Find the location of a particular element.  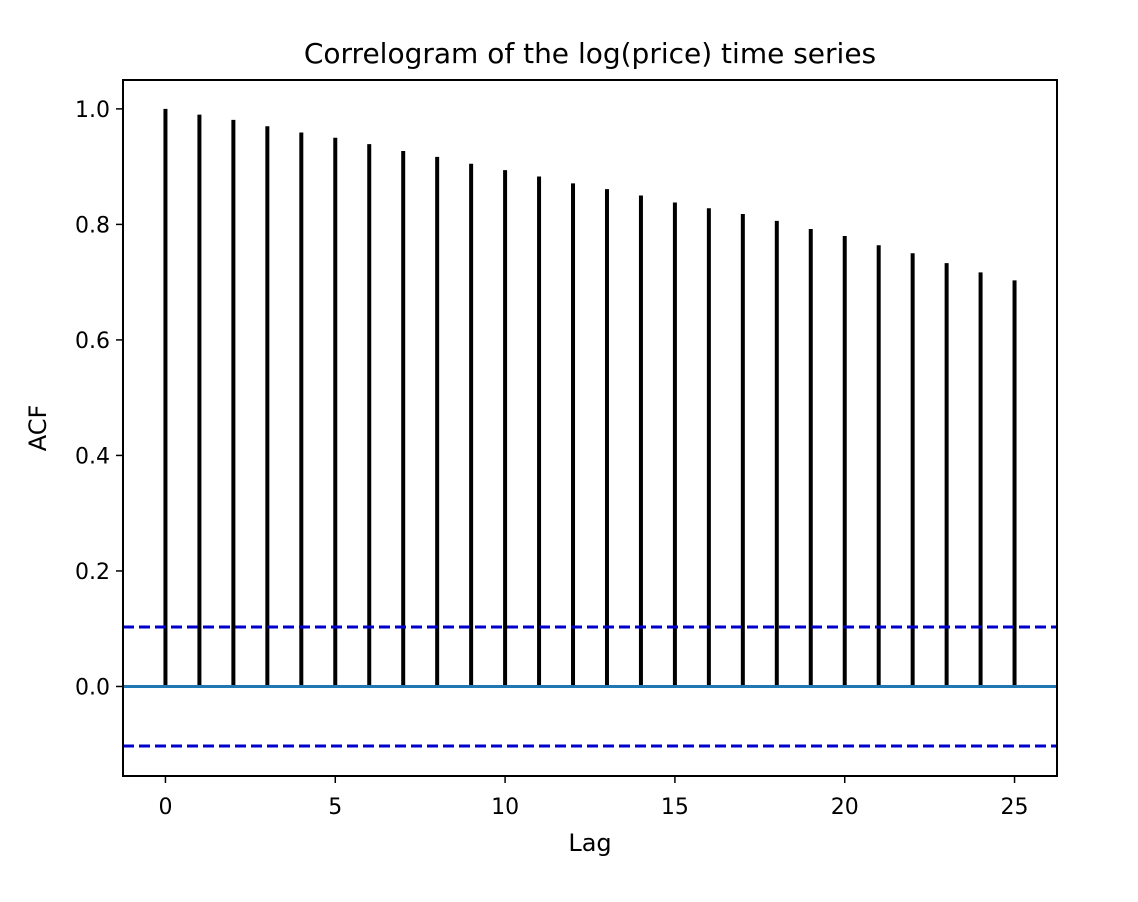

x-axis-label: Lag is located at coordinates (589, 843).